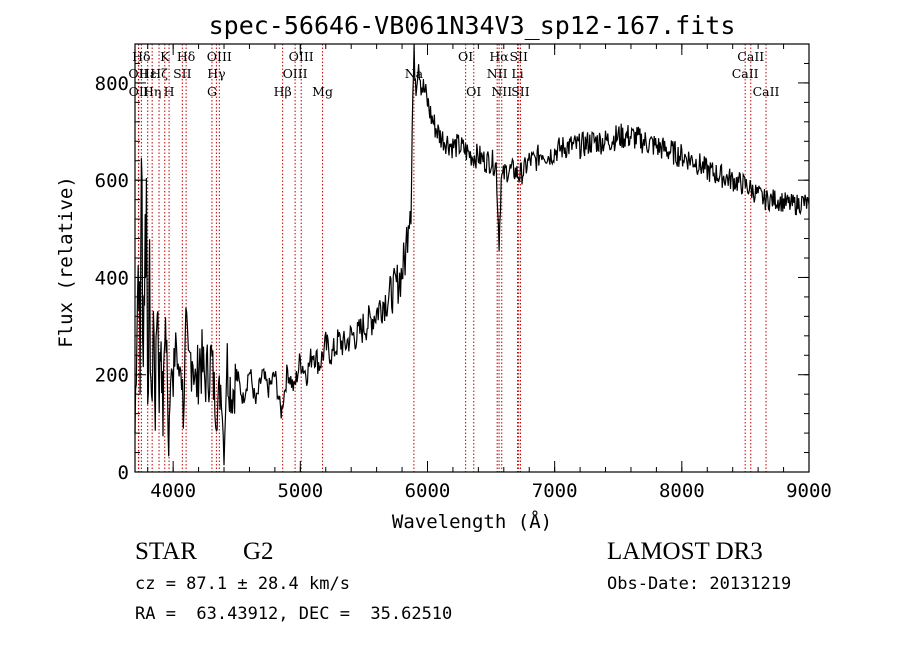 The image size is (900, 649). I want to click on coordinates-text: RA = 63.43912, DEC = 35.62510, so click(294, 614).